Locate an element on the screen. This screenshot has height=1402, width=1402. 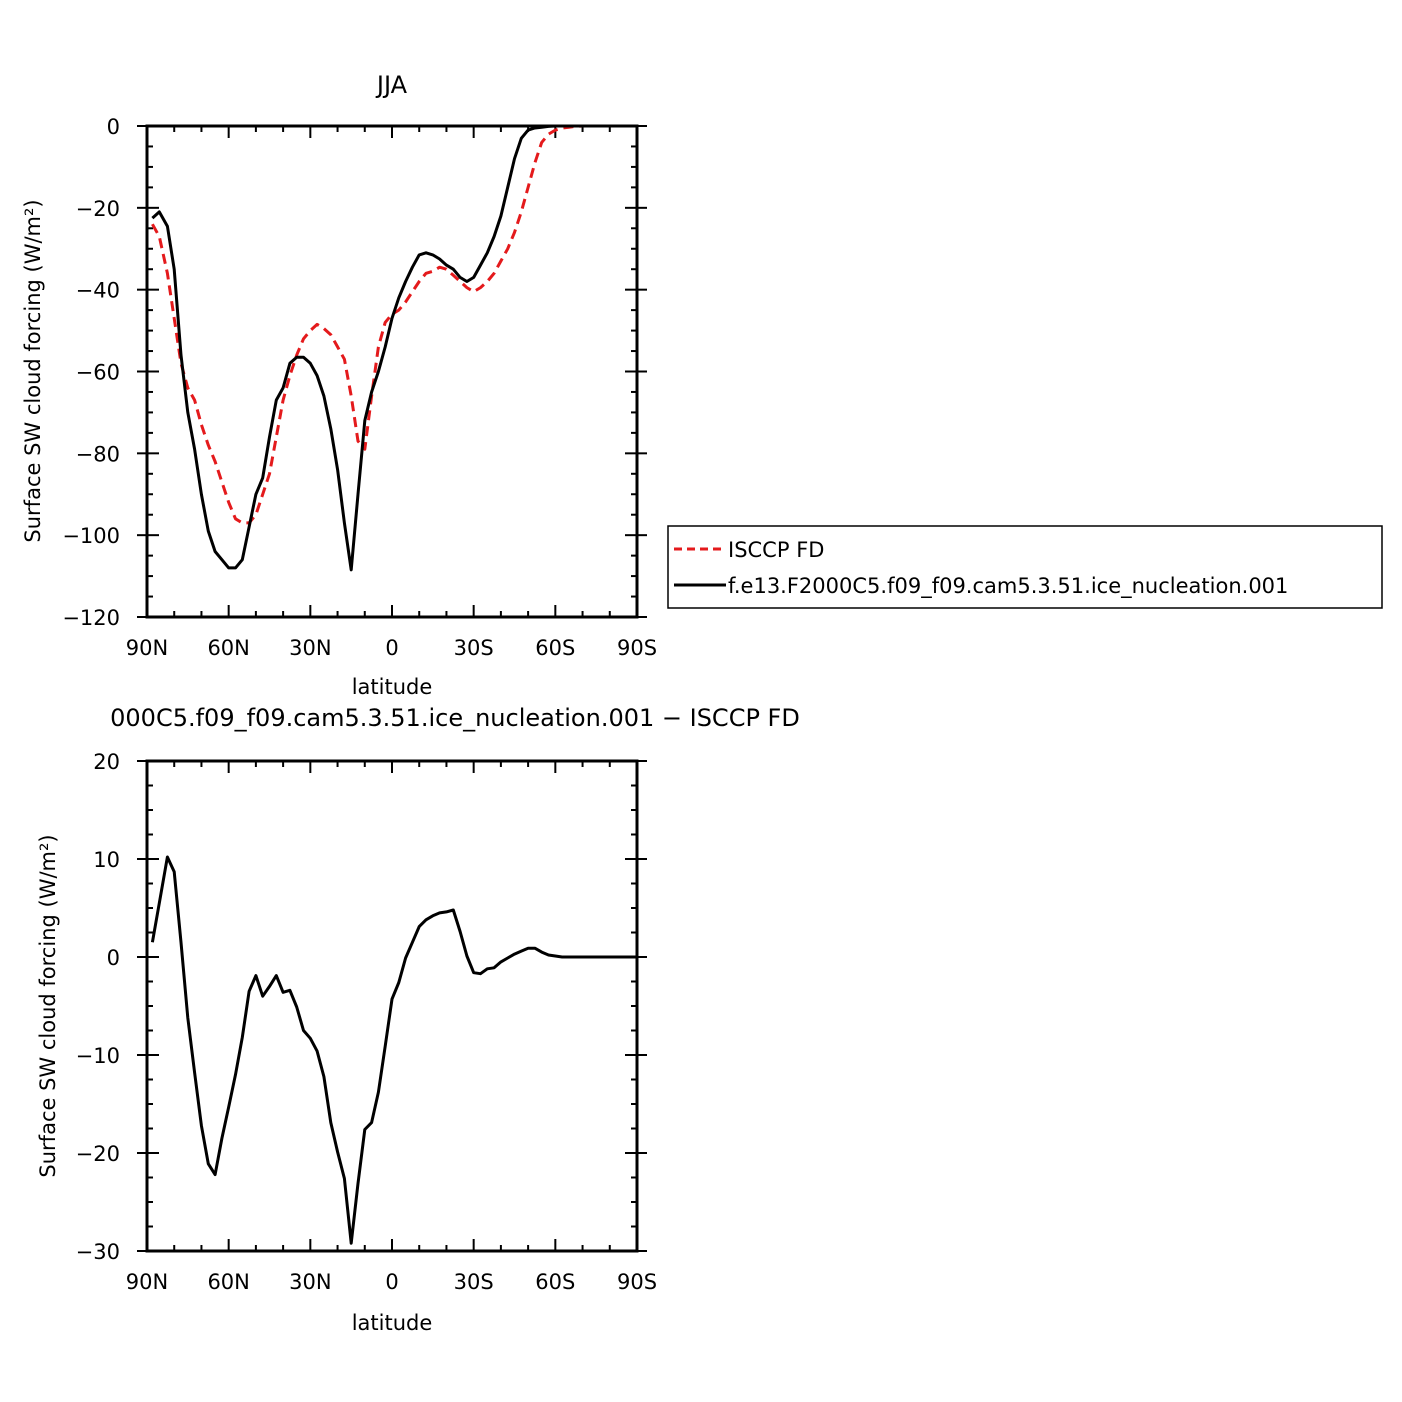
top-plot-frame is located at coordinates (392, 371).